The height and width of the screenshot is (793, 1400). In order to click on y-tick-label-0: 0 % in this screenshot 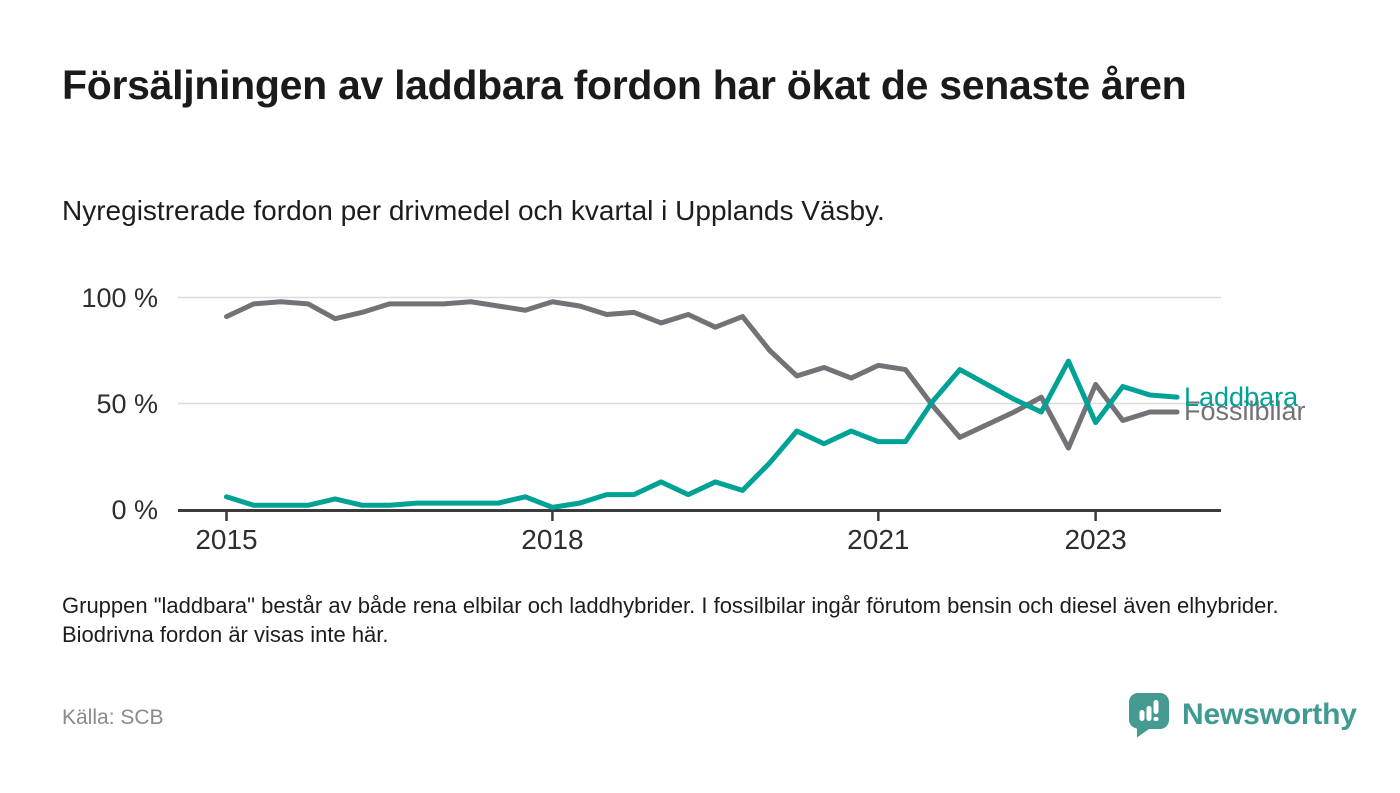, I will do `click(134, 509)`.